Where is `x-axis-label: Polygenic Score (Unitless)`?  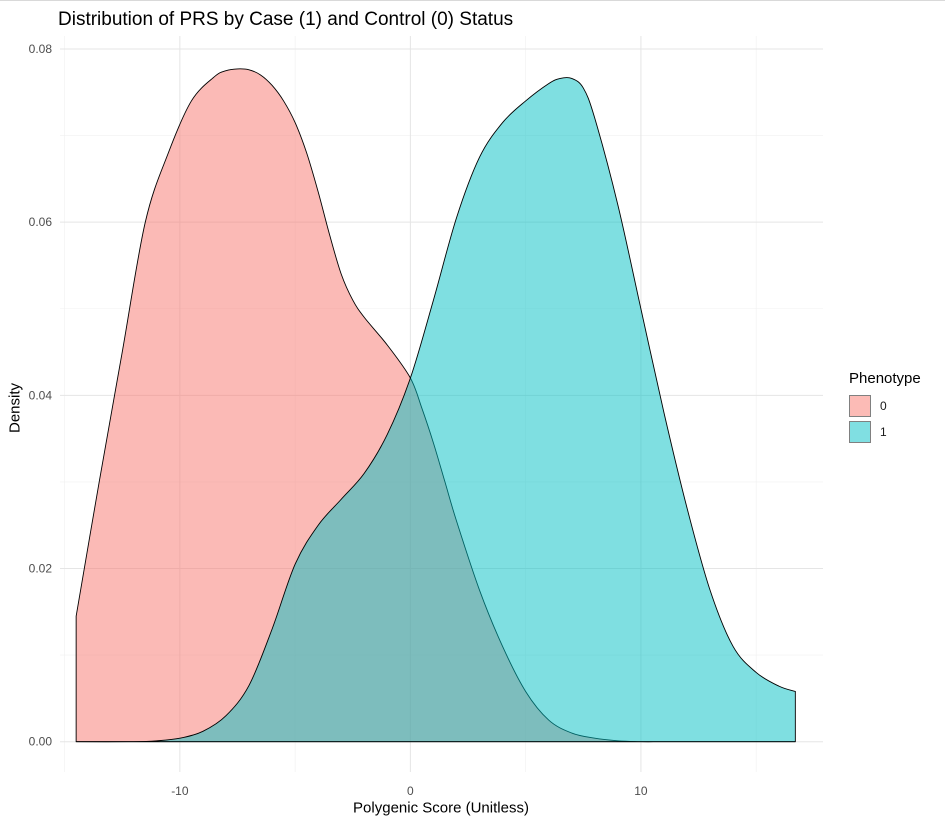 x-axis-label: Polygenic Score (Unitless) is located at coordinates (441, 808).